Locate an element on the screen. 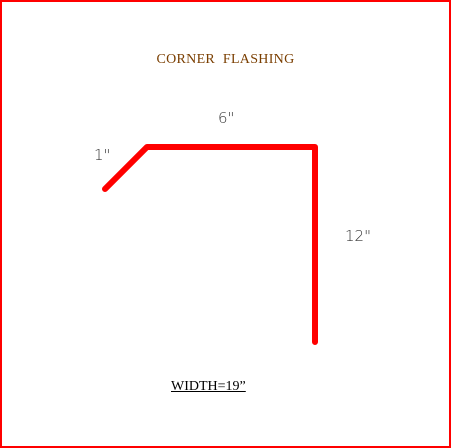  diagram-title-text: CORNER FLASHING is located at coordinates (225, 59).